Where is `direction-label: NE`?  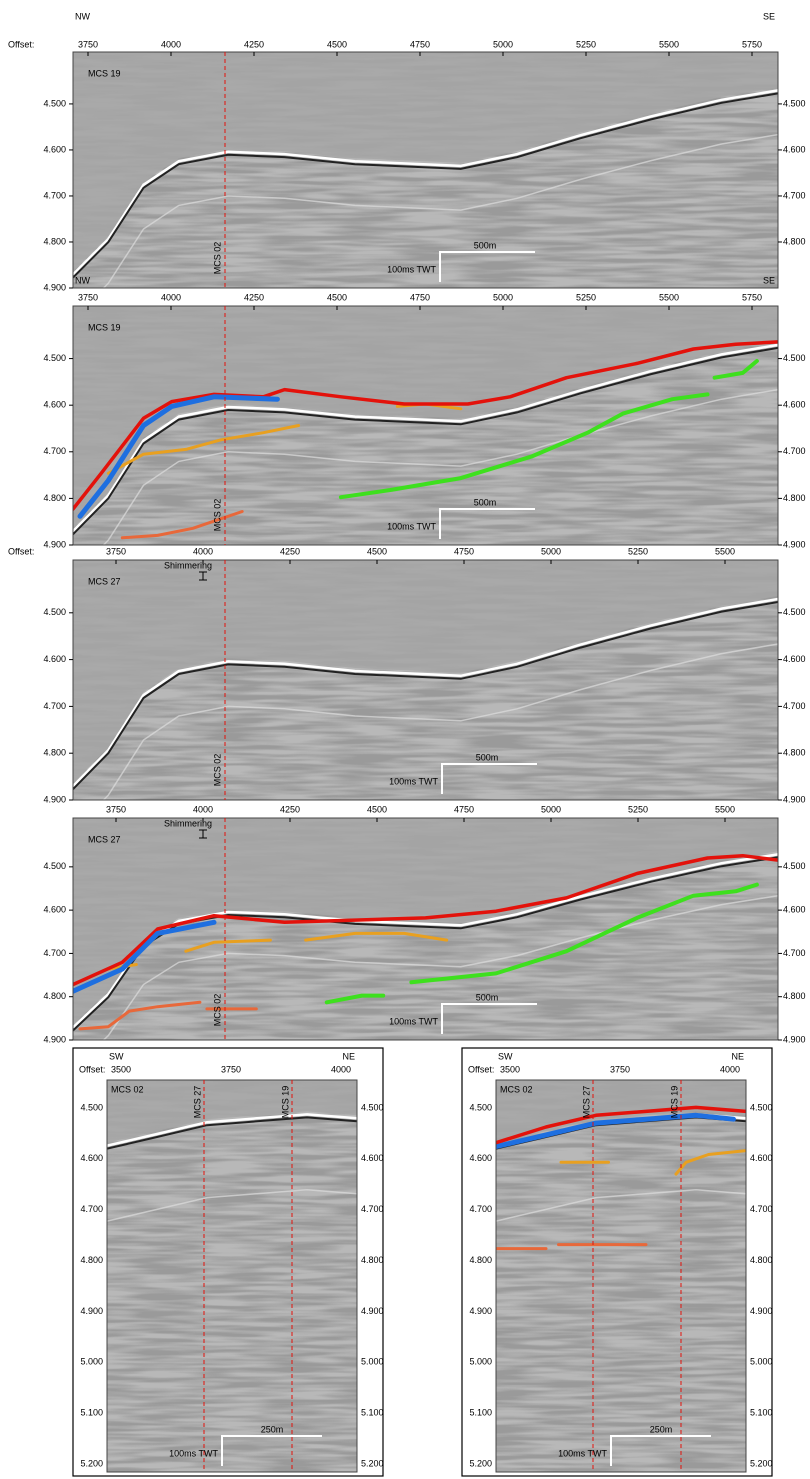 direction-label: NE is located at coordinates (737, 1056).